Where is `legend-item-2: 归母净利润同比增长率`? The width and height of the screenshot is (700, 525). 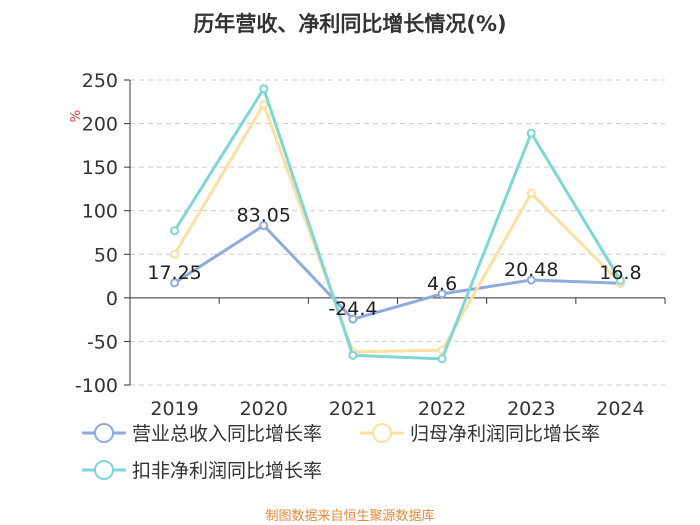 legend-item-2: 归母净利润同比增长率 is located at coordinates (480, 434).